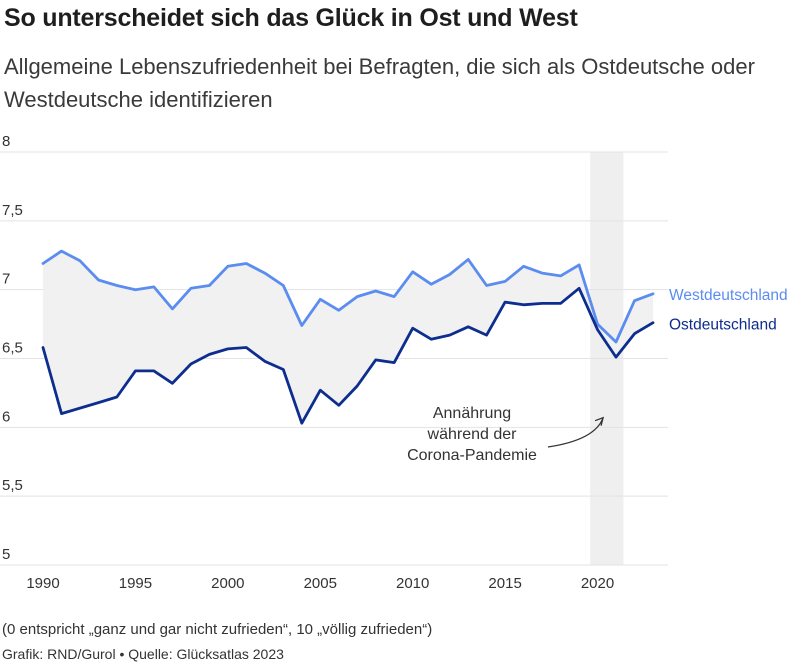 This screenshot has width=800, height=666. I want to click on series-labels-group: Westdeutschland Ostdeutschland, so click(728, 310).